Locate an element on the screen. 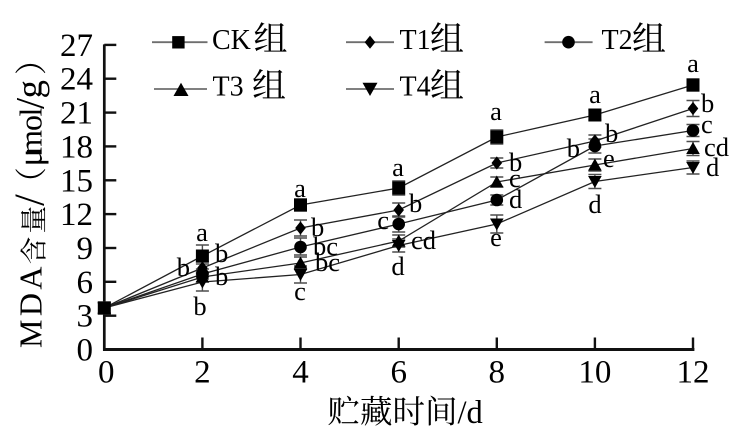  svg-text: 27 is located at coordinates (76, 46).